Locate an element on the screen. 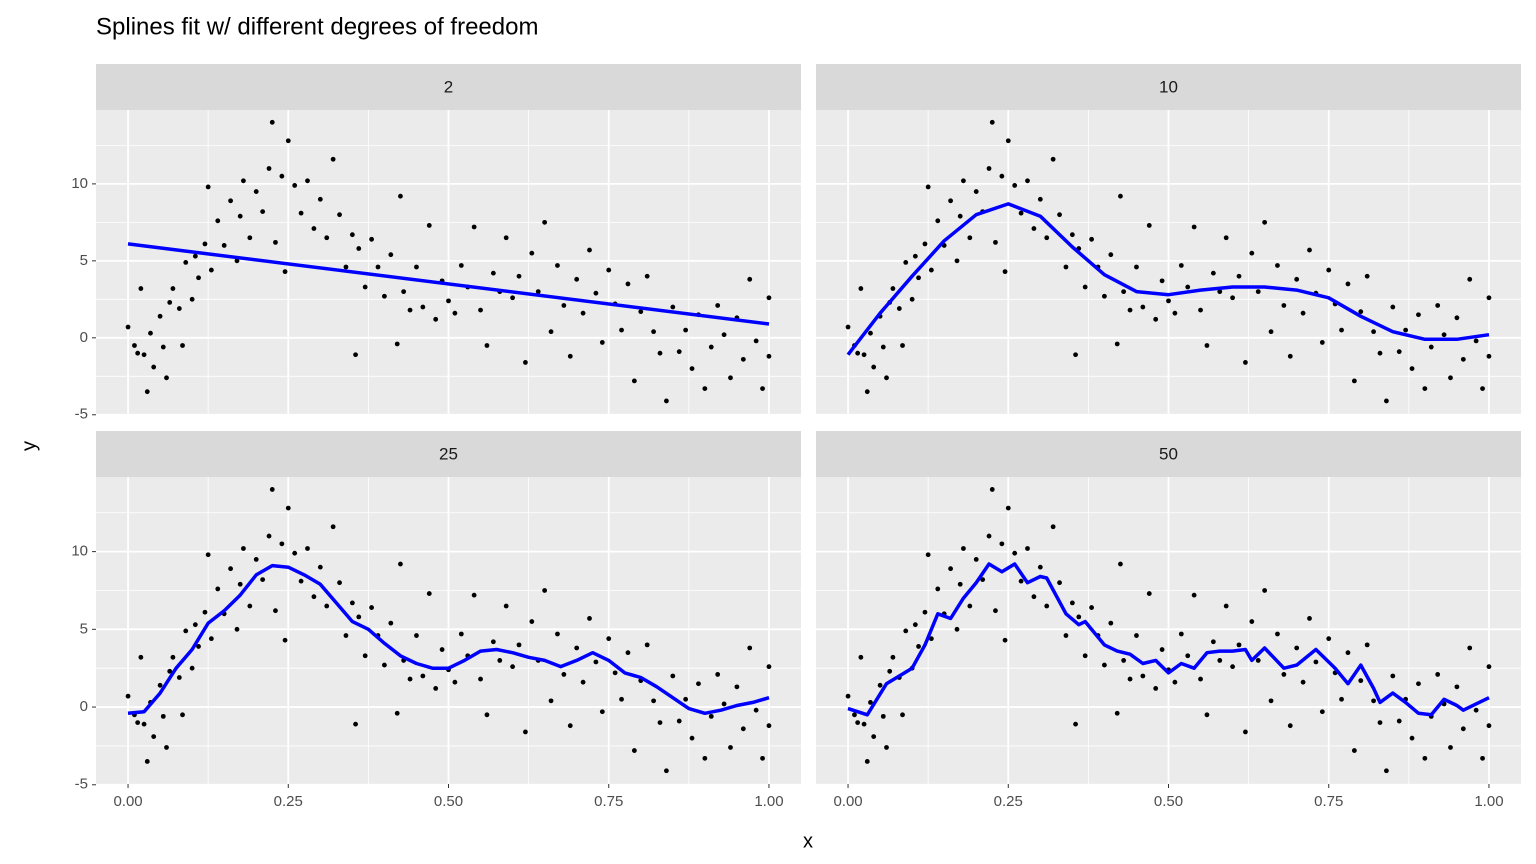 The width and height of the screenshot is (1536, 864). spline-fit is located at coordinates (1168, 639).